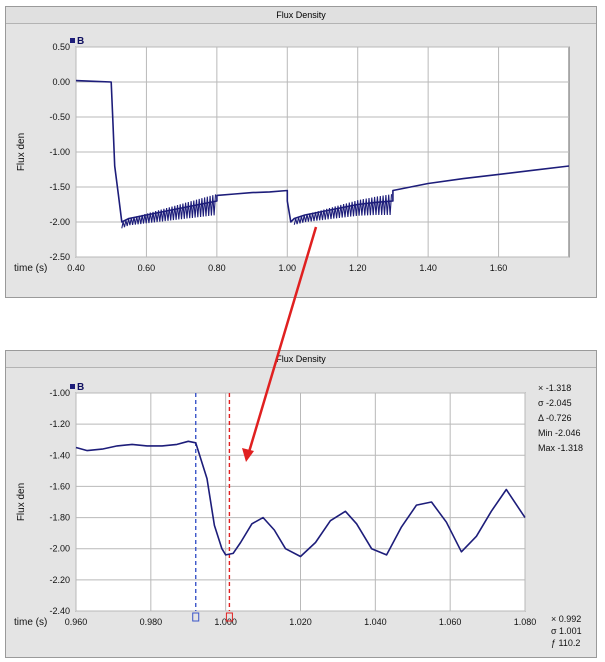  Describe the element at coordinates (59, 611) in the screenshot. I see `y-tick-label: -2.40` at that location.